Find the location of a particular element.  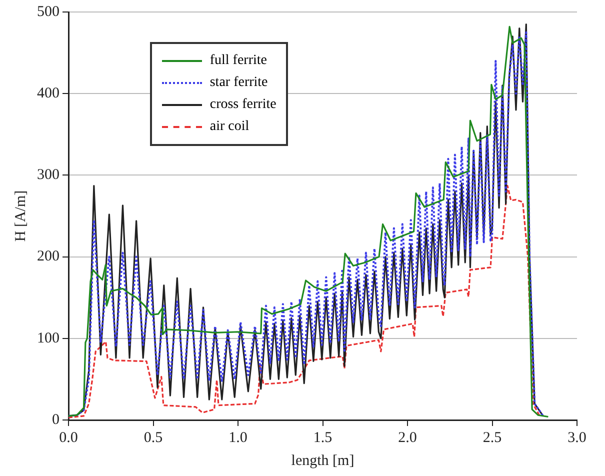

x-tick-label: 0.0 is located at coordinates (68, 438).